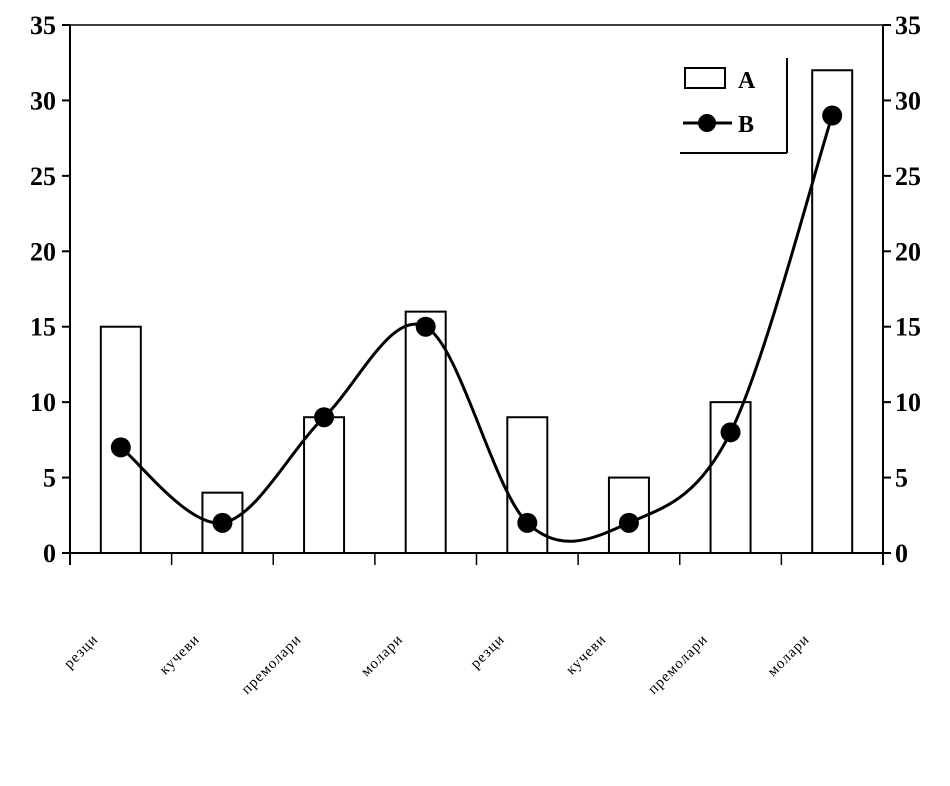  Describe the element at coordinates (43, 176) in the screenshot. I see `y-tick-label-left: 25` at that location.